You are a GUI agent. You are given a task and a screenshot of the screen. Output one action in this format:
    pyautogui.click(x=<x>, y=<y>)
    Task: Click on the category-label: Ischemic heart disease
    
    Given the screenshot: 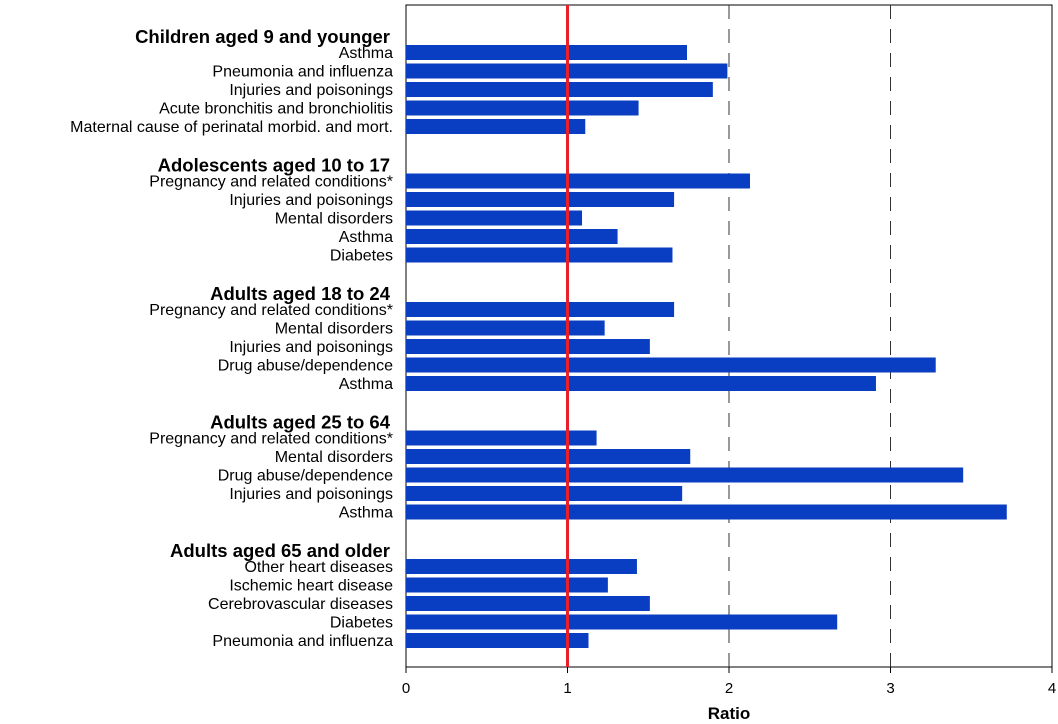 What is the action you would take?
    pyautogui.click(x=311, y=586)
    